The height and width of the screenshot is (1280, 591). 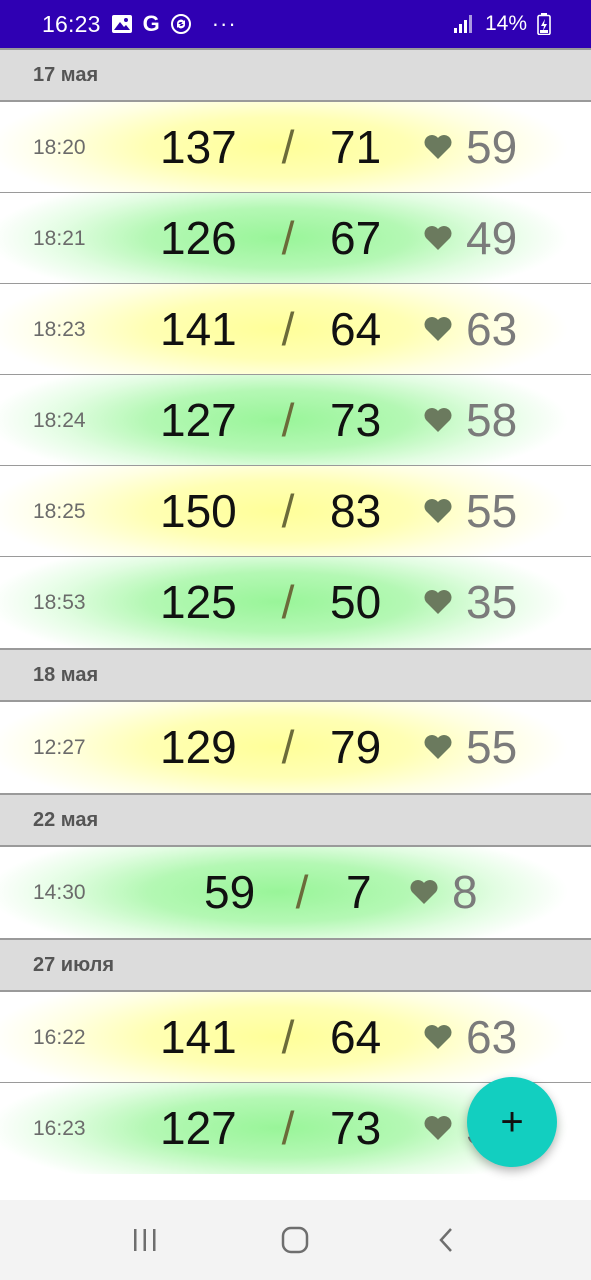 I want to click on status-right: 14%, so click(x=502, y=24).